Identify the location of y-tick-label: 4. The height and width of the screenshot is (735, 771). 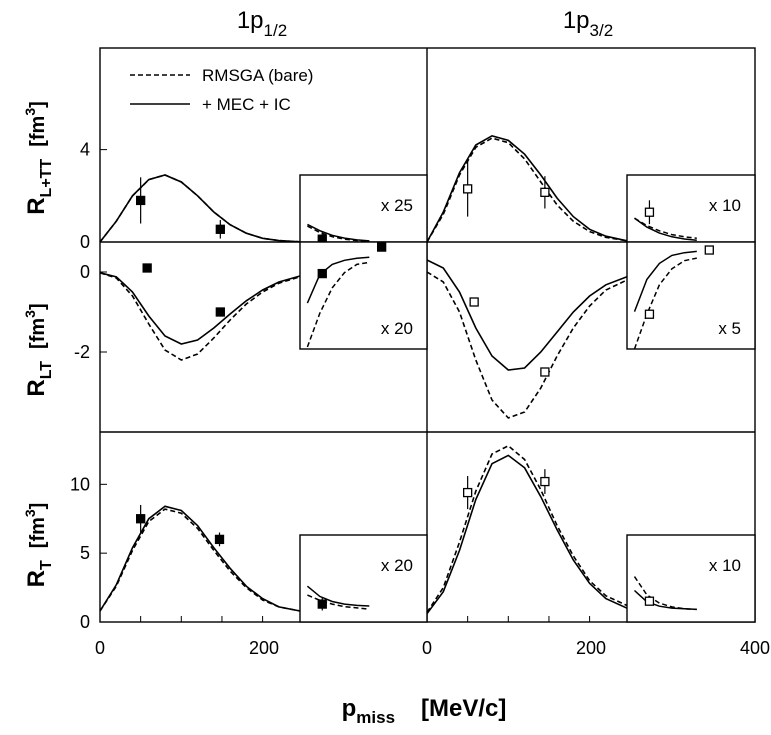
(85, 150).